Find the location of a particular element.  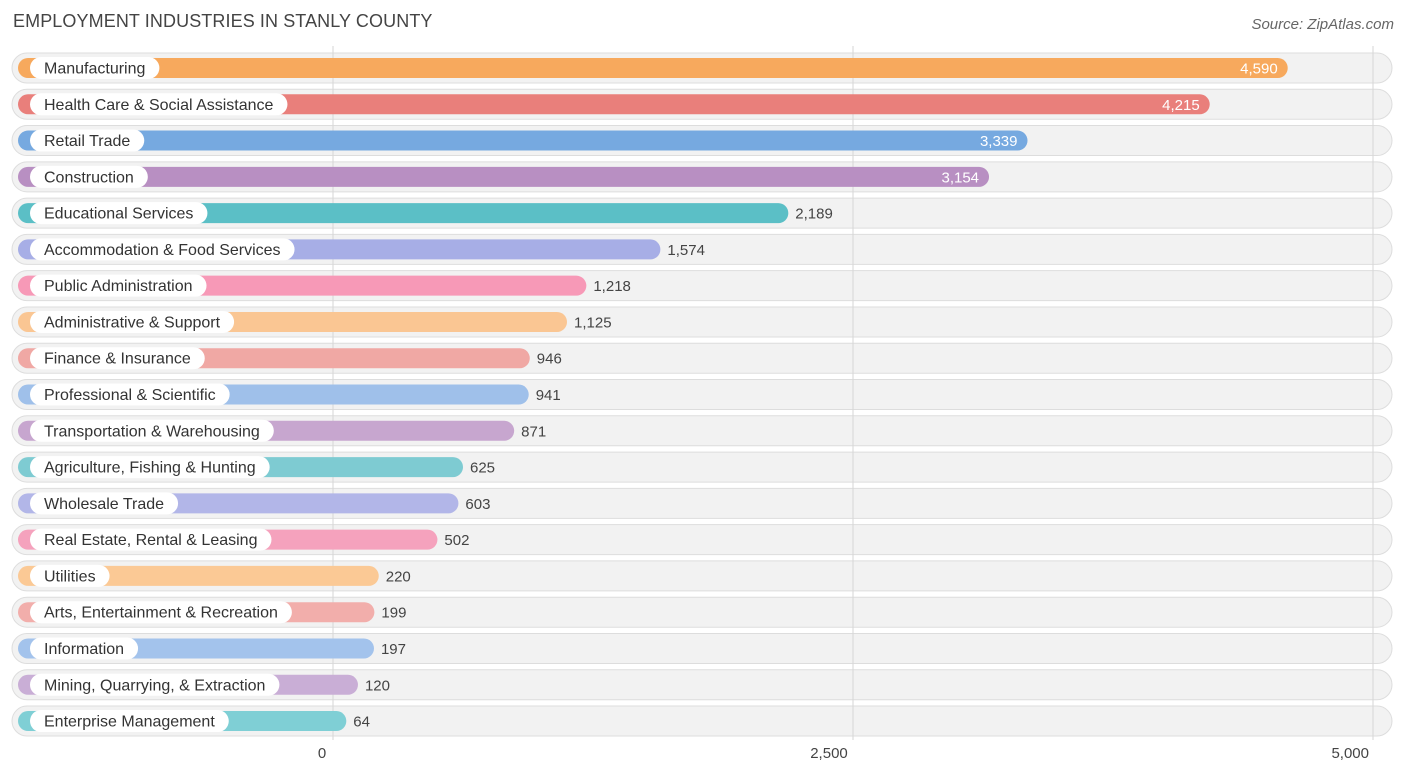

value-label: 199 is located at coordinates (393, 613).